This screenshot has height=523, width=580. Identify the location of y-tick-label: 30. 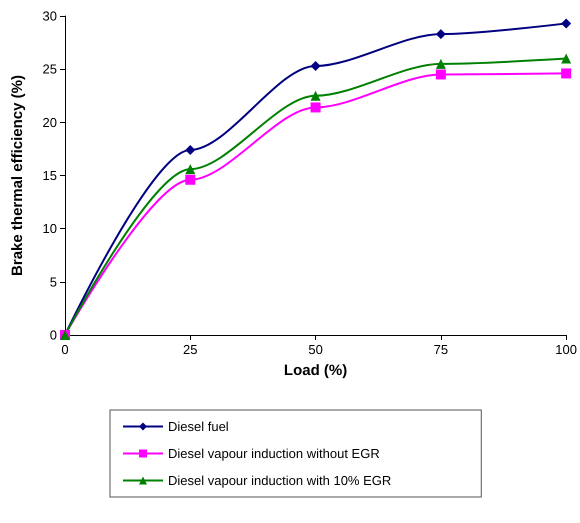
(49, 16).